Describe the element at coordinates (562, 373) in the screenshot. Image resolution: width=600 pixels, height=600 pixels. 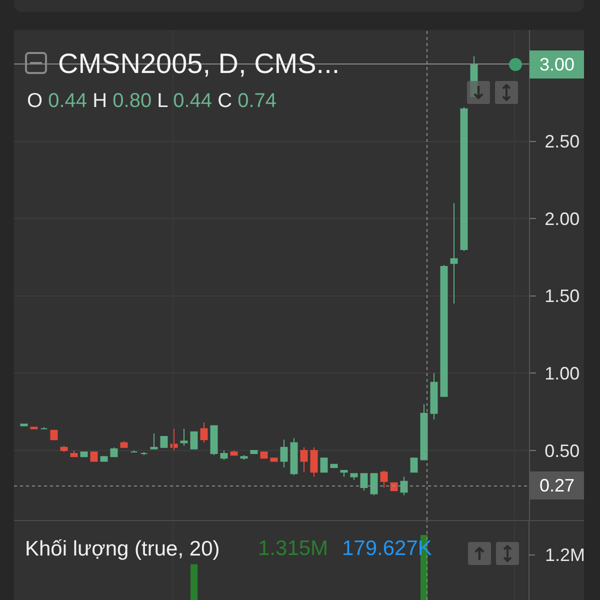
I see `y-tick-label: 1.00` at that location.